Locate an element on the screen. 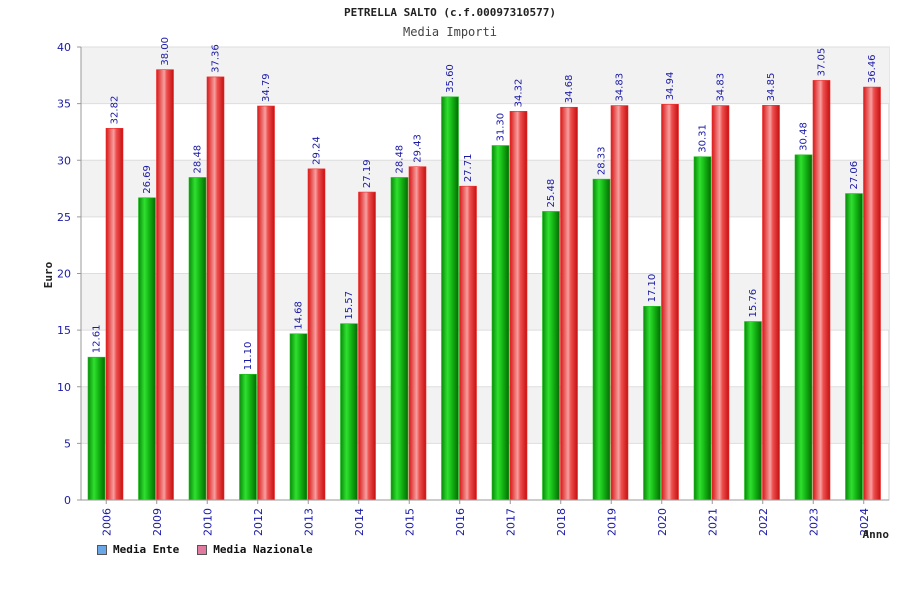  data-label-nazionale-2014: 27.19 is located at coordinates (367, 173).